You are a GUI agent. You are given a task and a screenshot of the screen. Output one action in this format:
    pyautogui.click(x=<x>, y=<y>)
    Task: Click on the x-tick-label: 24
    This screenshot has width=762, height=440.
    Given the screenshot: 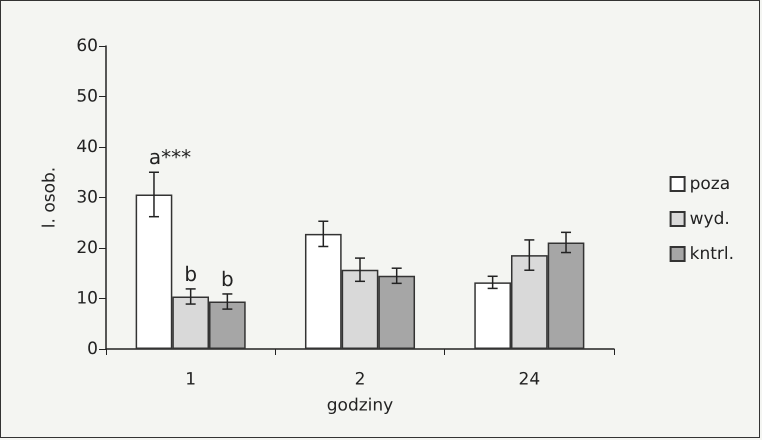 What is the action you would take?
    pyautogui.click(x=529, y=380)
    